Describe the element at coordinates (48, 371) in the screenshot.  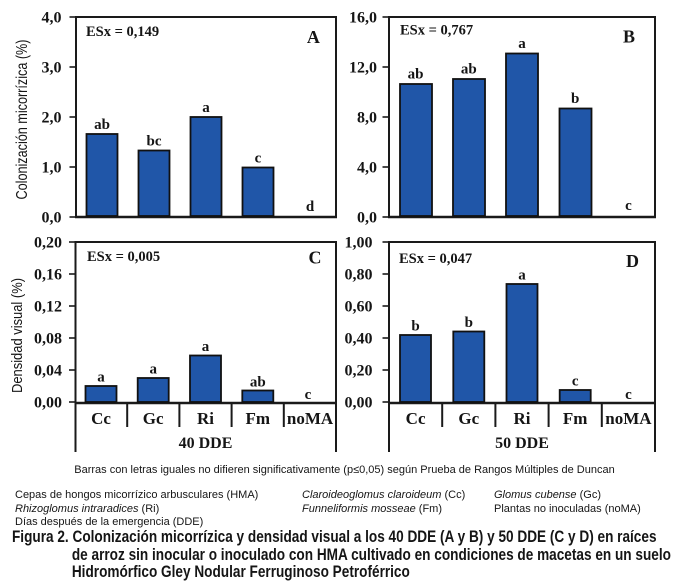
I see `svg-text: 0,04` at that location.